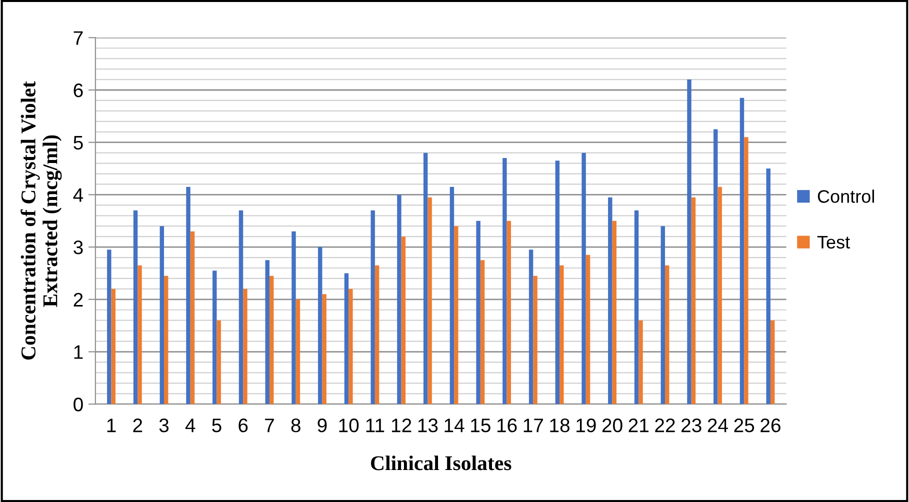 This screenshot has height=502, width=909. What do you see at coordinates (533, 425) in the screenshot?
I see `x-tick-label: 17` at bounding box center [533, 425].